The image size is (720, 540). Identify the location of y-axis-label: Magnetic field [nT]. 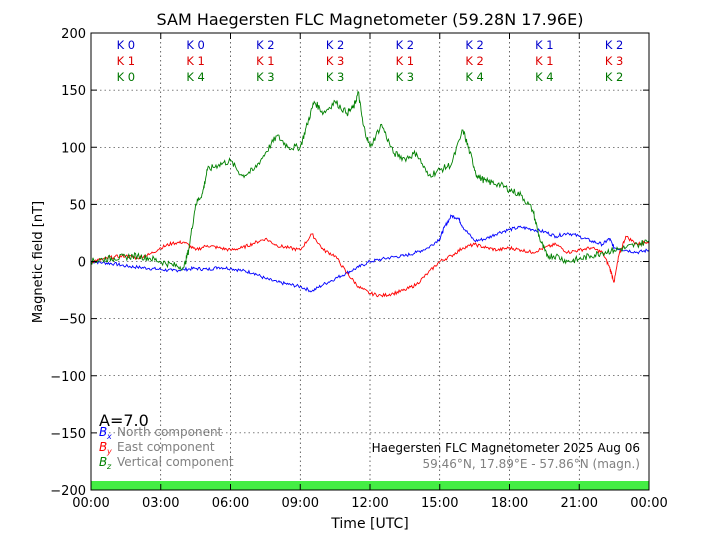
(38, 262).